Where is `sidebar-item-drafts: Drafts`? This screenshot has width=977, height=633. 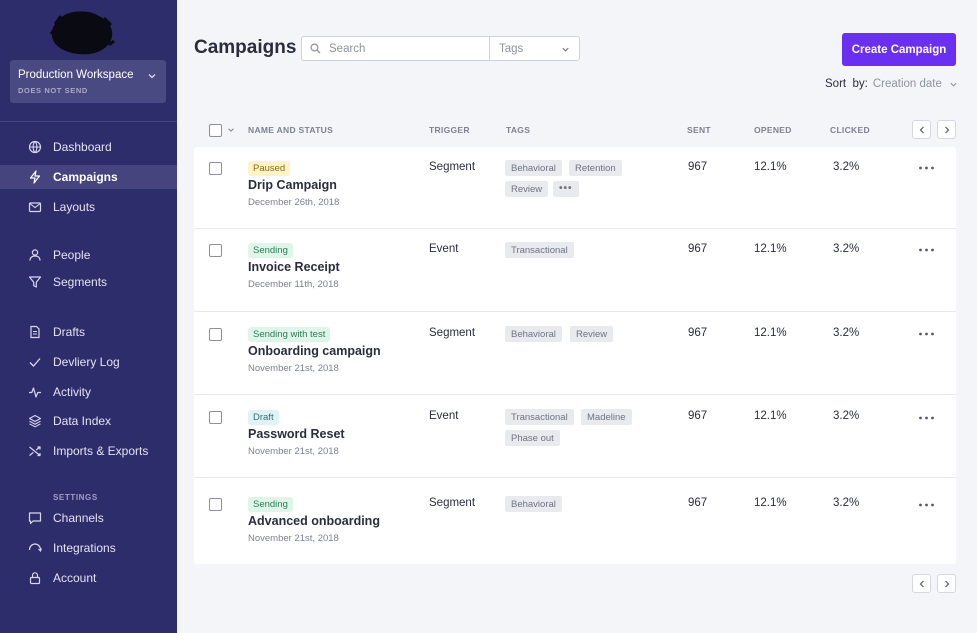 sidebar-item-drafts: Drafts is located at coordinates (88, 332).